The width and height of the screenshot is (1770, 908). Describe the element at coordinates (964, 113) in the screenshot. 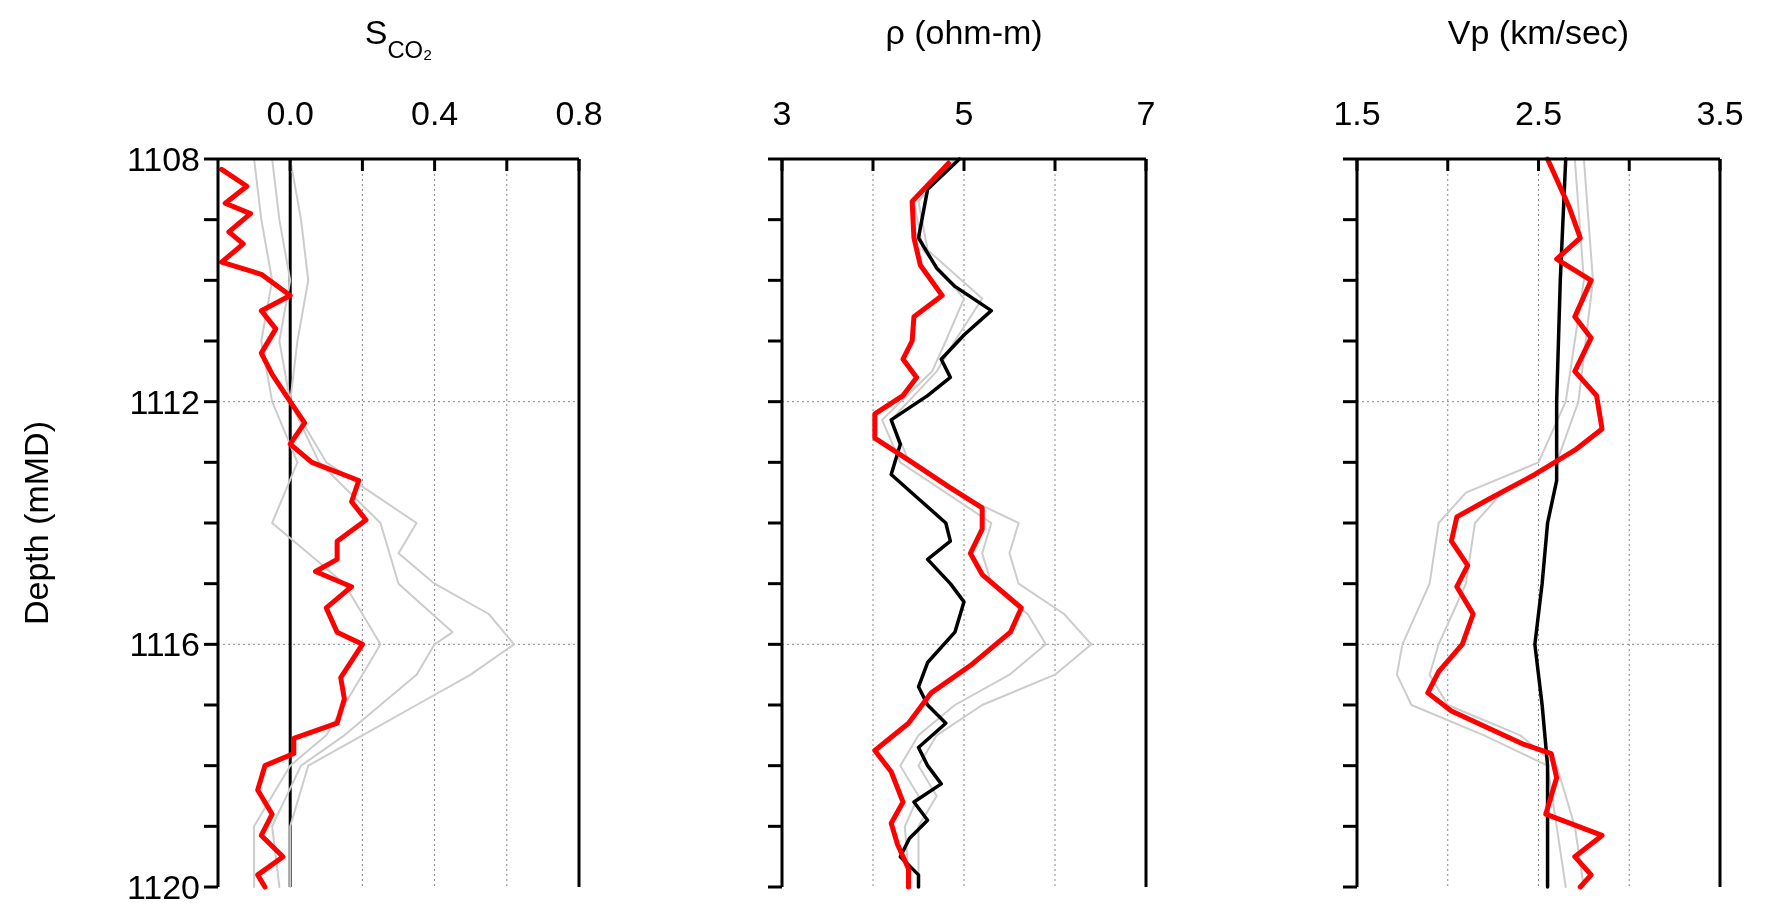

I see `x-tick-label: 5` at that location.